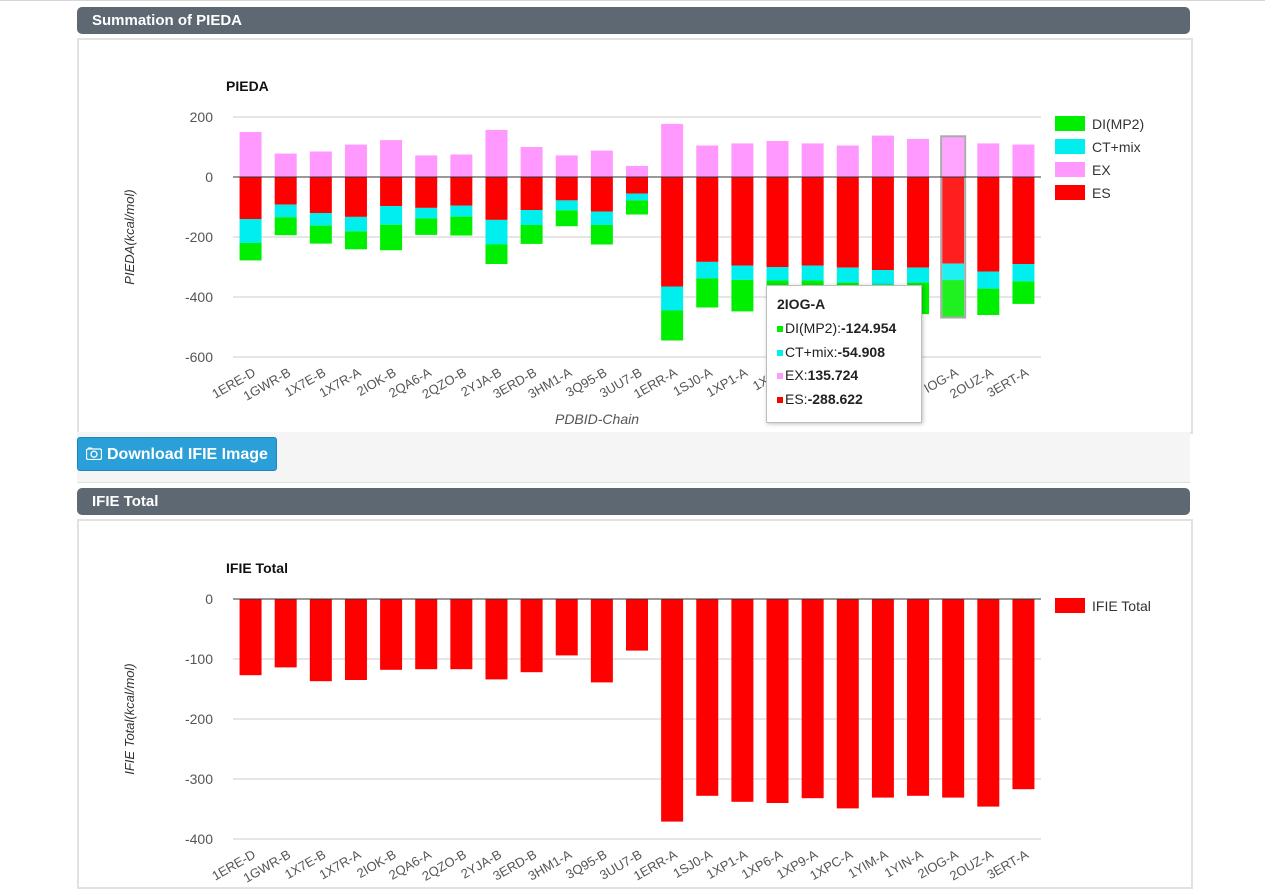 This screenshot has width=1265, height=892. What do you see at coordinates (835, 398) in the screenshot?
I see `tooltip-value: -288.622` at bounding box center [835, 398].